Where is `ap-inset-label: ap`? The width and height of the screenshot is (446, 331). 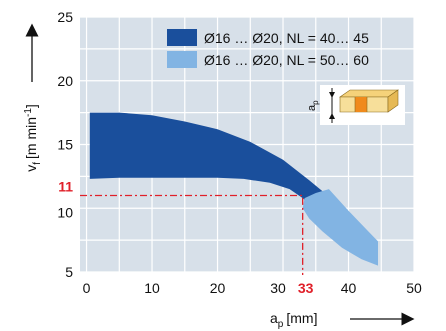
ap-inset-label: ap is located at coordinates (313, 105).